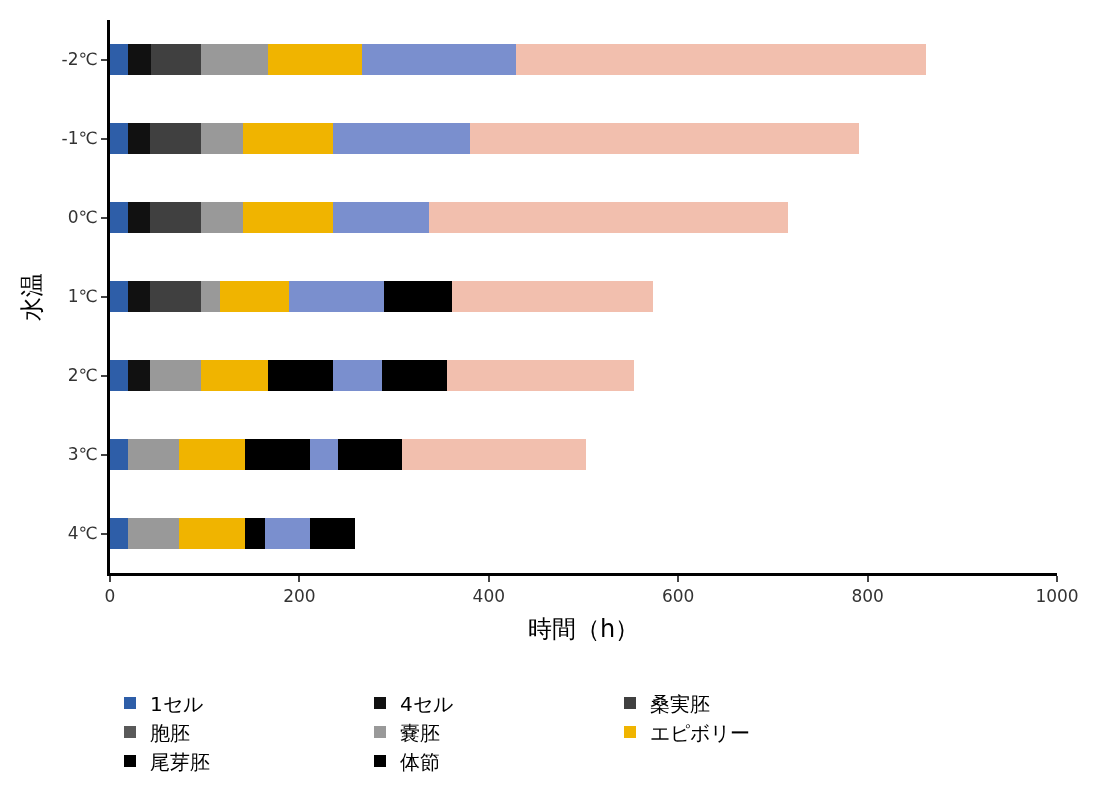  What do you see at coordinates (420, 761) in the screenshot?
I see `legend-label: 体節` at bounding box center [420, 761].